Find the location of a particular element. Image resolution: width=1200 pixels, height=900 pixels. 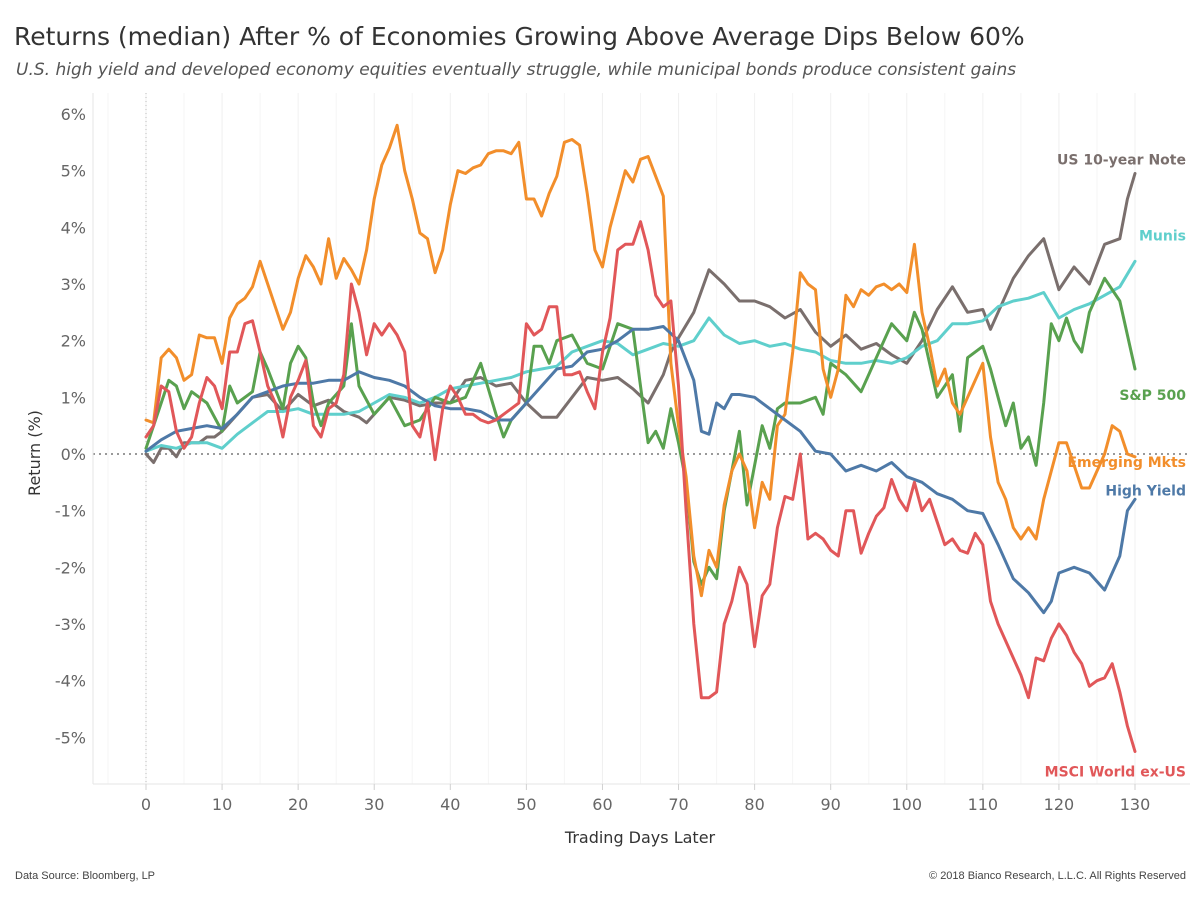

y-tick-label: 0% is located at coordinates (73, 454).